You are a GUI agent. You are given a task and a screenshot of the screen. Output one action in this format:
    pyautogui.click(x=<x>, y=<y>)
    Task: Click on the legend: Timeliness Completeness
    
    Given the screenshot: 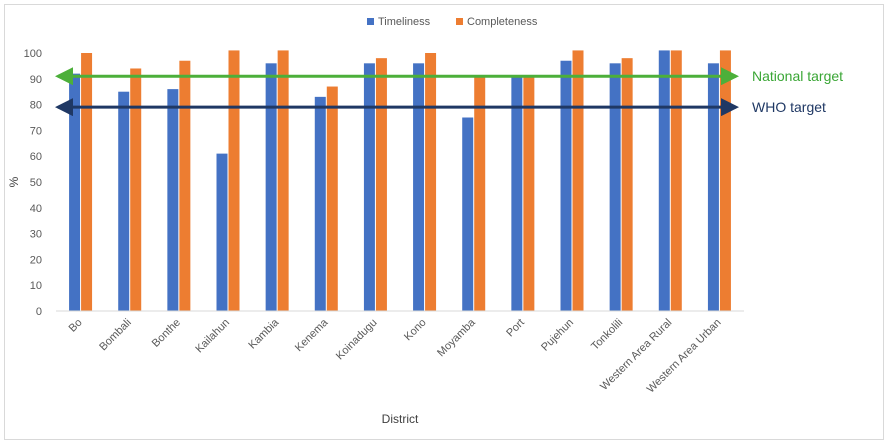 What is the action you would take?
    pyautogui.click(x=452, y=22)
    